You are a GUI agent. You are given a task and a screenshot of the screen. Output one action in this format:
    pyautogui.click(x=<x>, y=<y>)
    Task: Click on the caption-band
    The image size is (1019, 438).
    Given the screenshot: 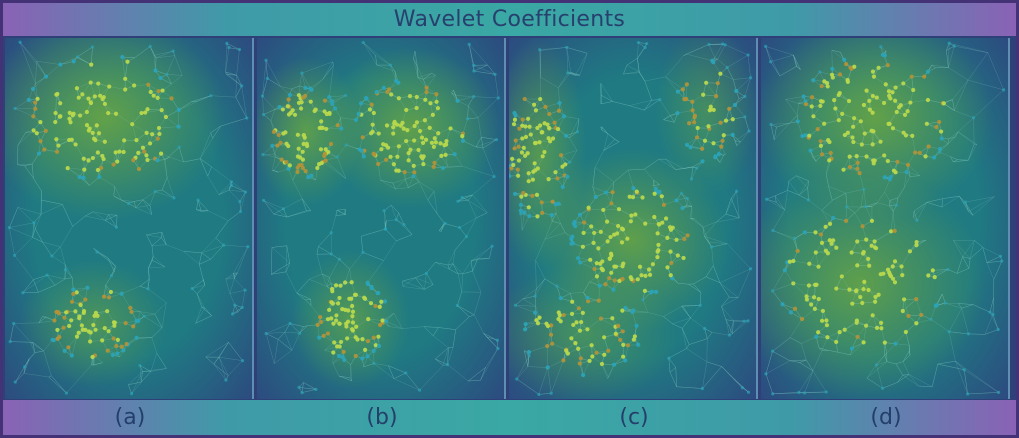 What is the action you would take?
    pyautogui.click(x=509, y=417)
    